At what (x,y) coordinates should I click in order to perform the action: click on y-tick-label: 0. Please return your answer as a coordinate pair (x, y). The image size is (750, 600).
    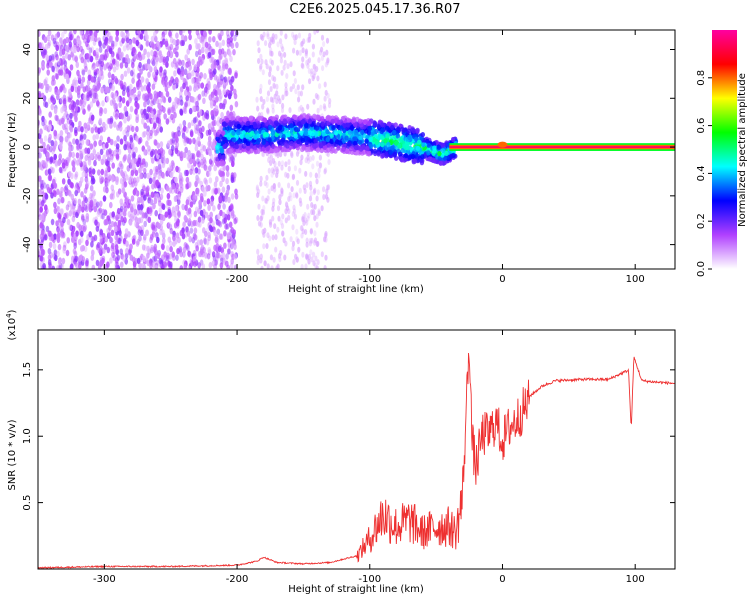
    Looking at the image, I should click on (27, 147).